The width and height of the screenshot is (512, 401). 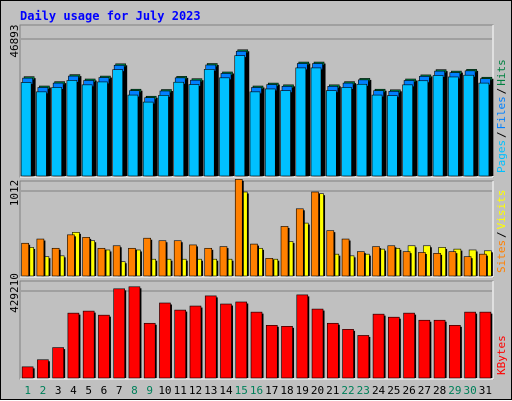 What do you see at coordinates (110, 16) in the screenshot?
I see `chart-title: Daily usage for July 2023` at bounding box center [110, 16].